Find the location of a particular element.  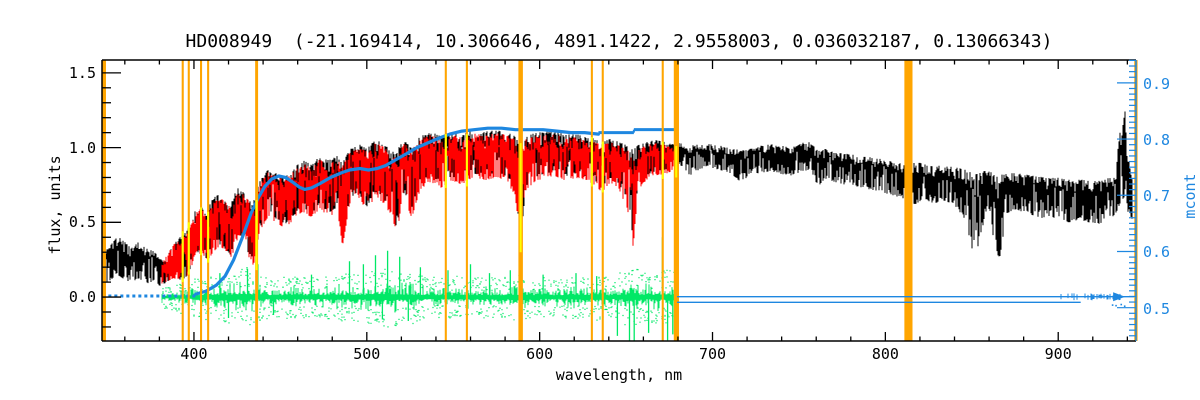

x-tick-label: 400 is located at coordinates (194, 354).